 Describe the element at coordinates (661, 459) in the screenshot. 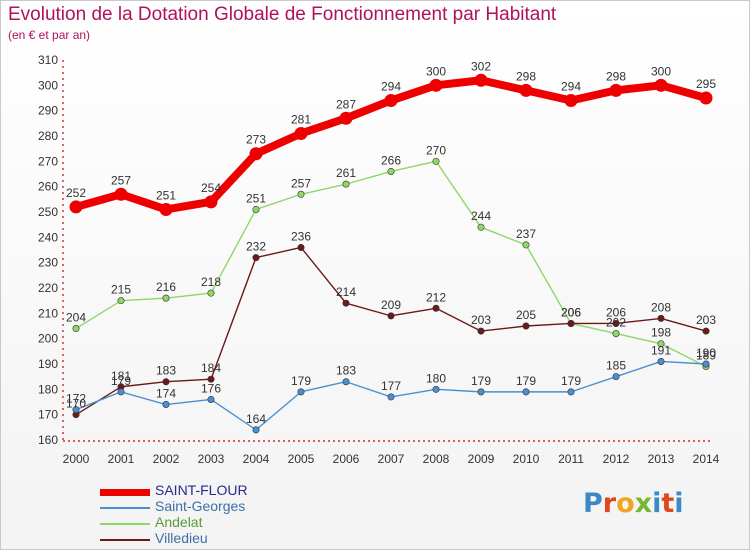

I see `x-tick-label: 2013` at that location.